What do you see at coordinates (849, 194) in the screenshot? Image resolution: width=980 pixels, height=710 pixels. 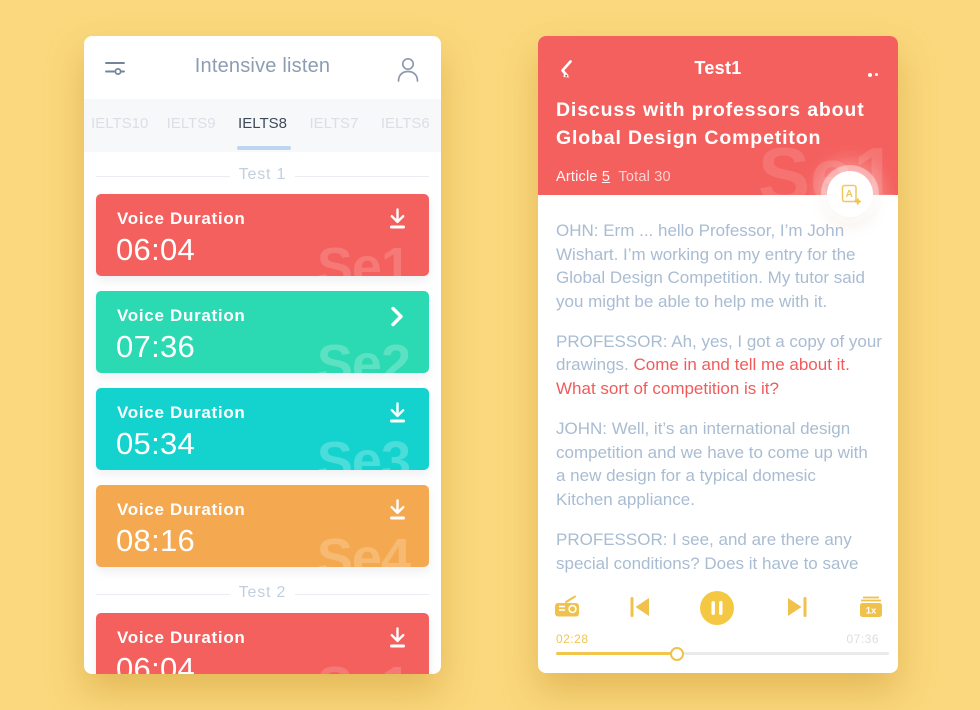 I see `svg-text: A` at bounding box center [849, 194].